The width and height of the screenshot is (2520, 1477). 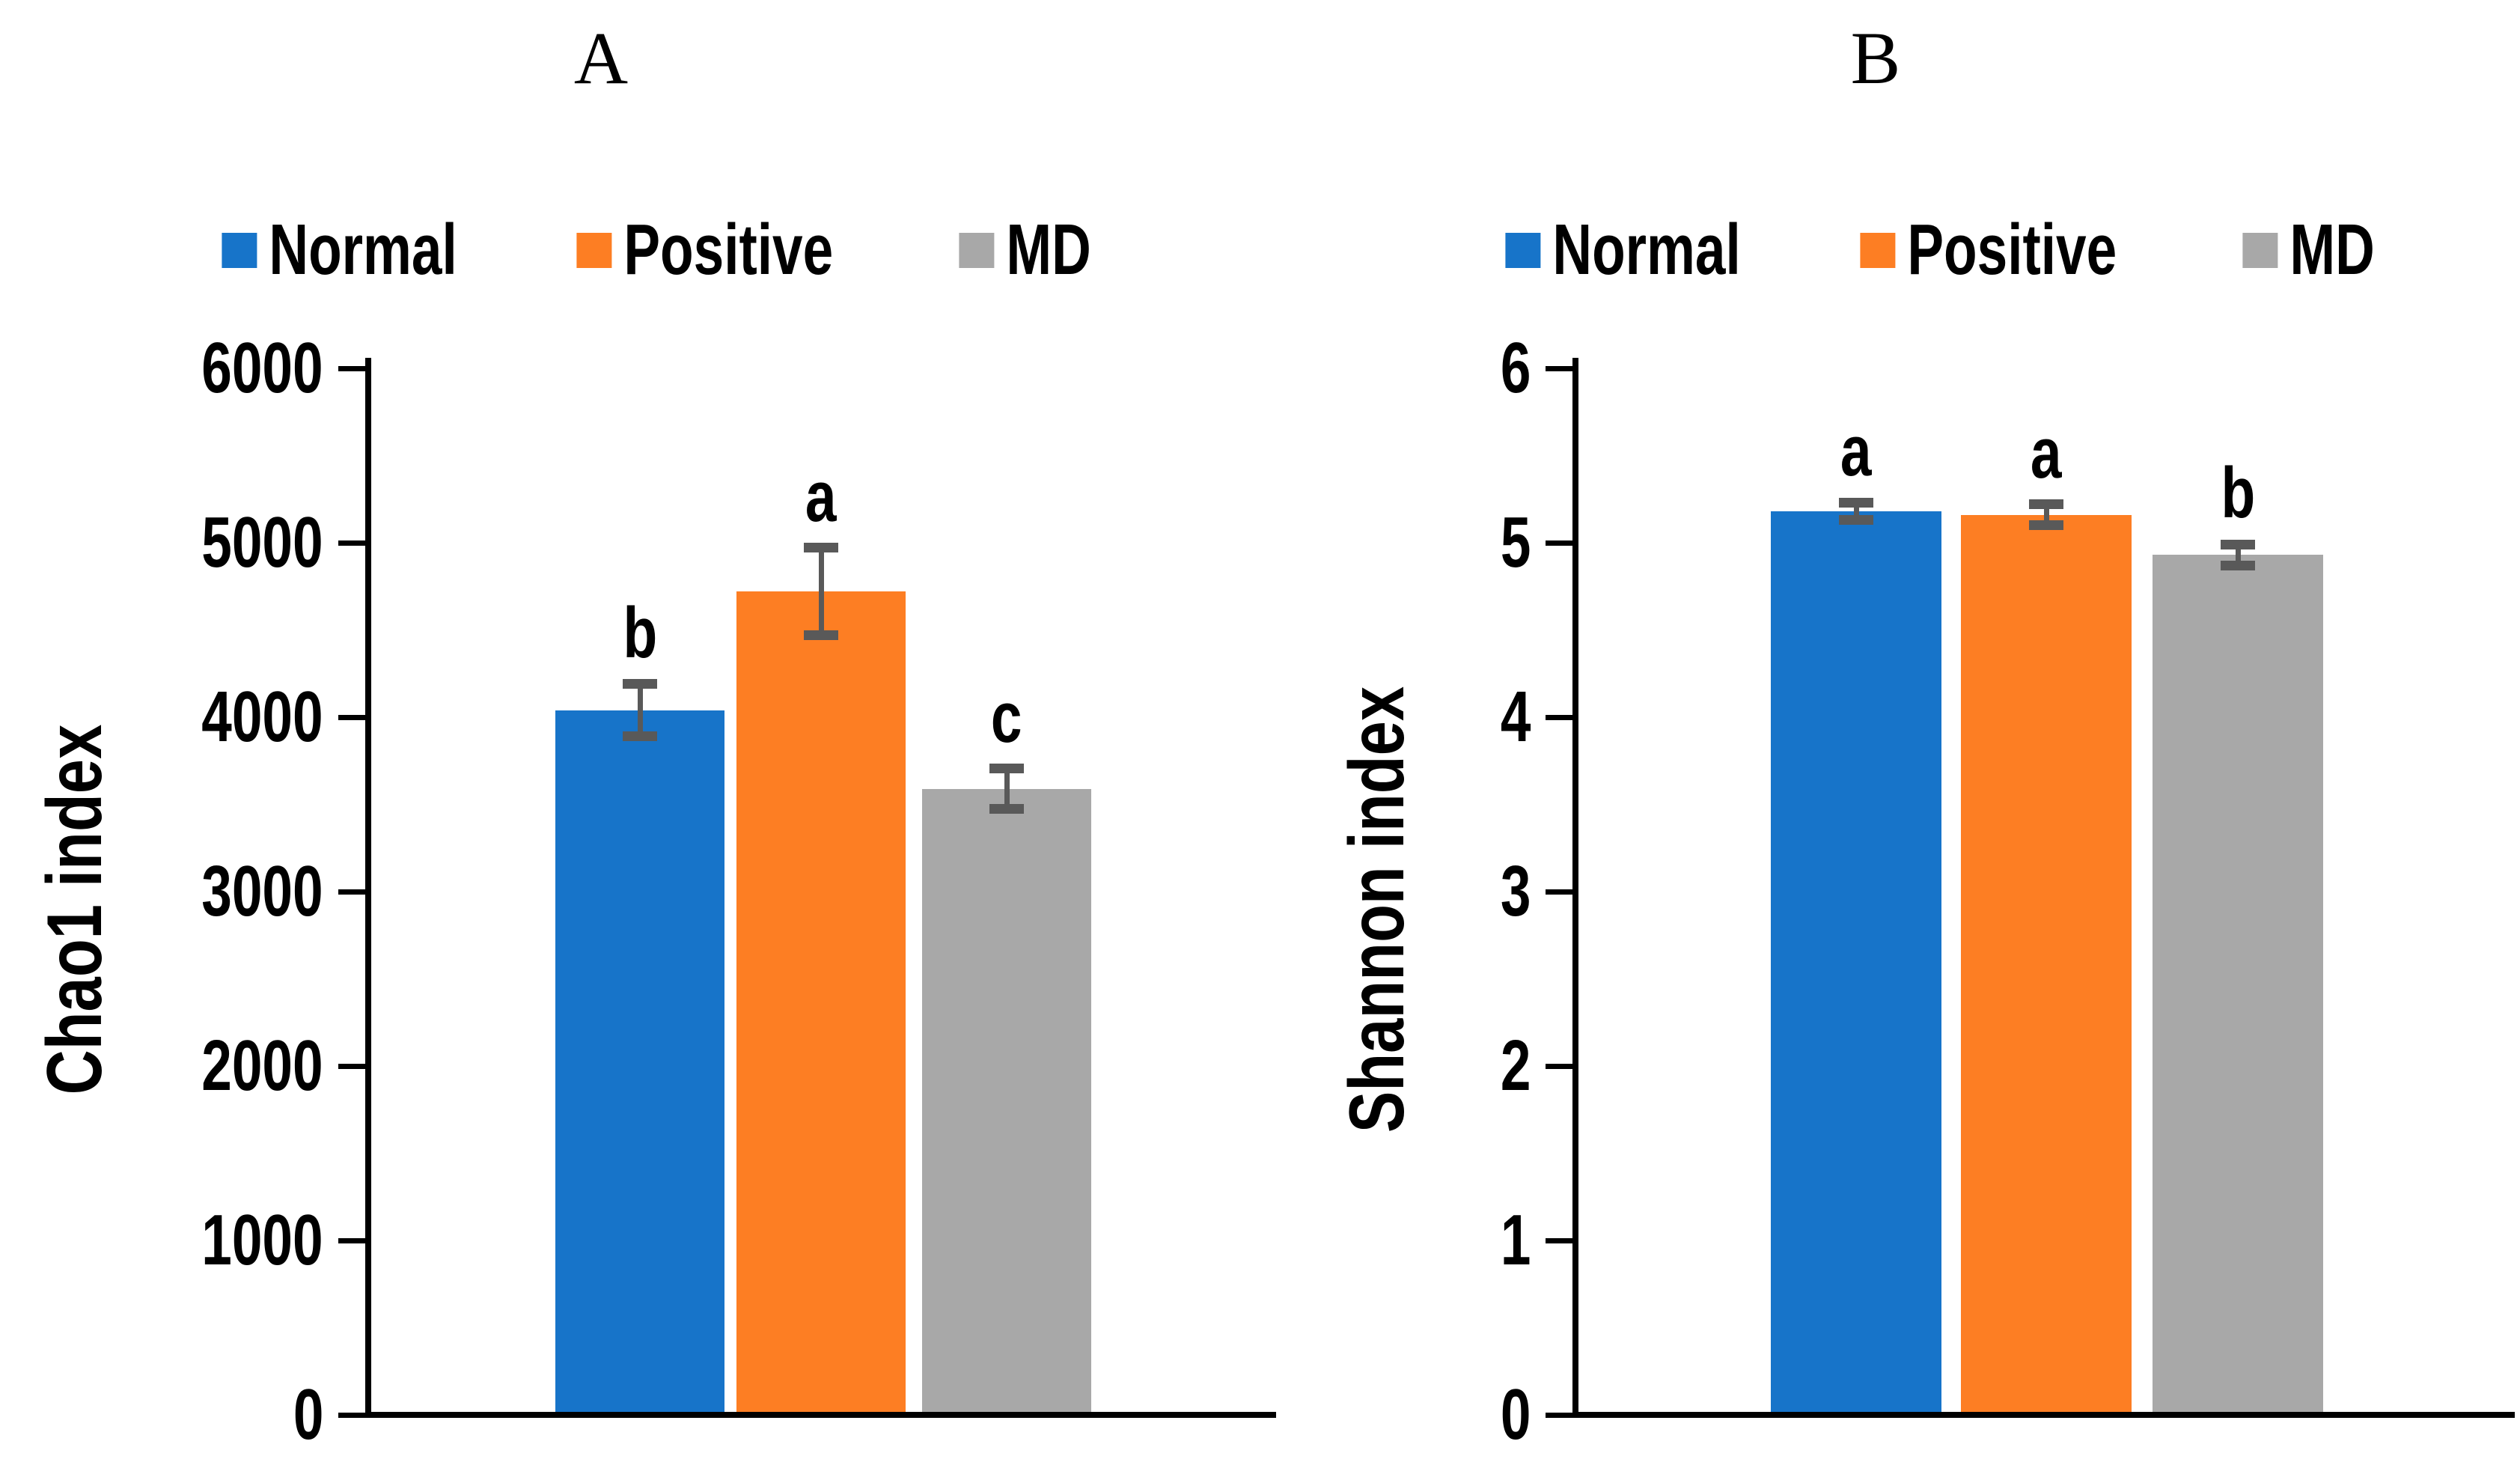 I want to click on y-tick-label-text: 5000, so click(x=262, y=542).